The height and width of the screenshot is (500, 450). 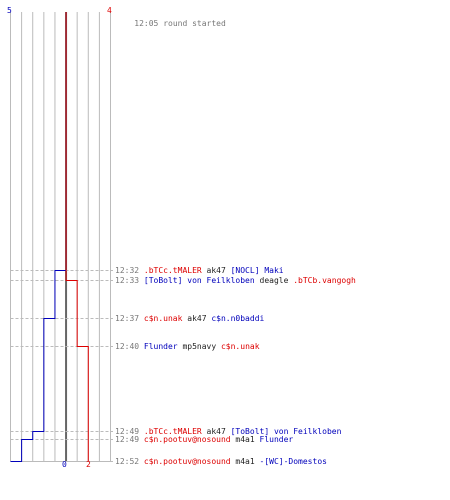 I want to click on event-time: 12:52, so click(x=129, y=461).